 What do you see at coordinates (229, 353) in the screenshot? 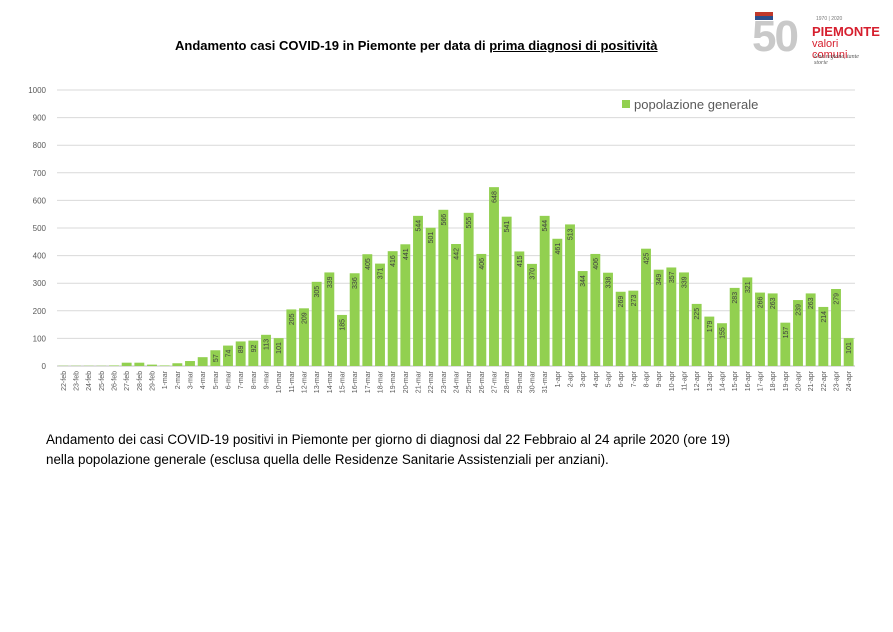
I see `data-label: 74` at bounding box center [229, 353].